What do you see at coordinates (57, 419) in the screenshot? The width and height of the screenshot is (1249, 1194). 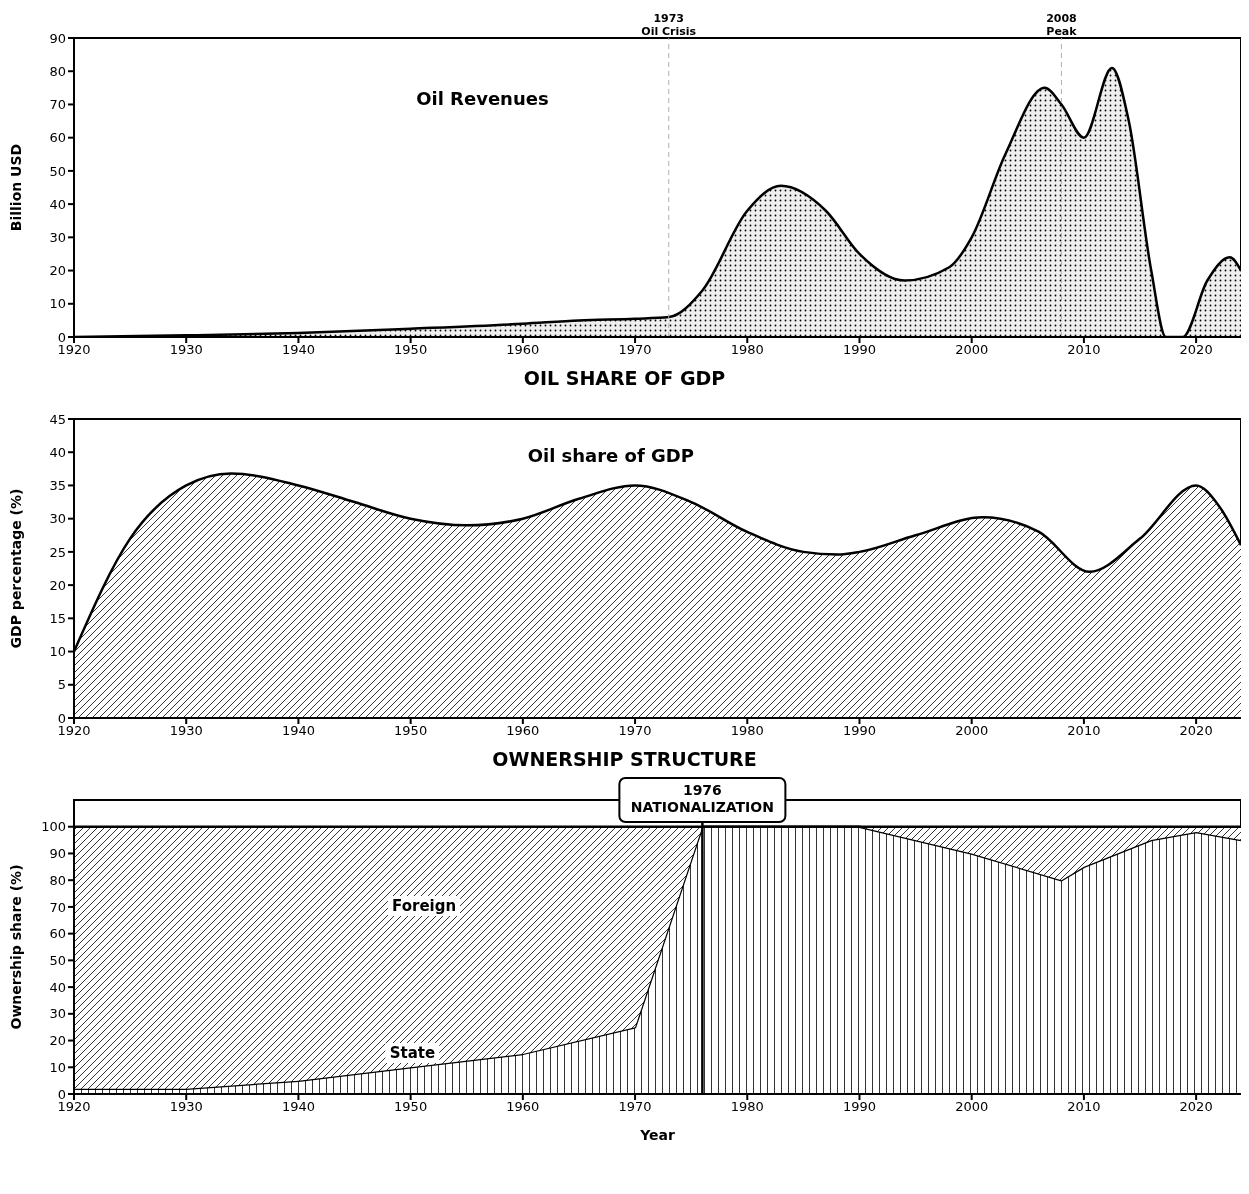 I see `y-tick-label: 45` at bounding box center [57, 419].